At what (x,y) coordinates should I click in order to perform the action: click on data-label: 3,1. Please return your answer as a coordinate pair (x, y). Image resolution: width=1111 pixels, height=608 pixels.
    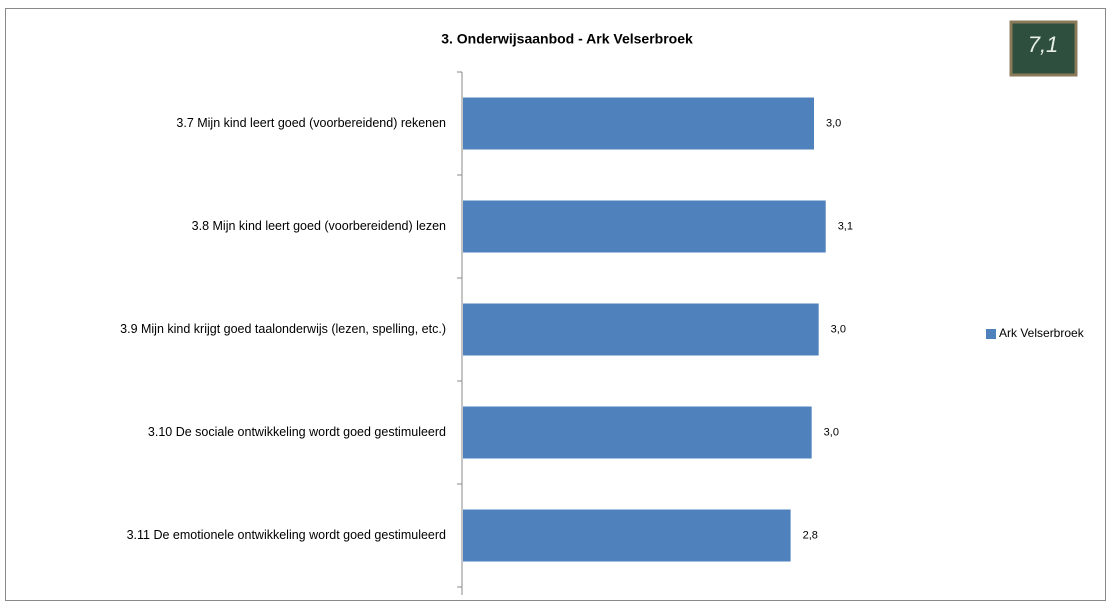
    Looking at the image, I should click on (845, 226).